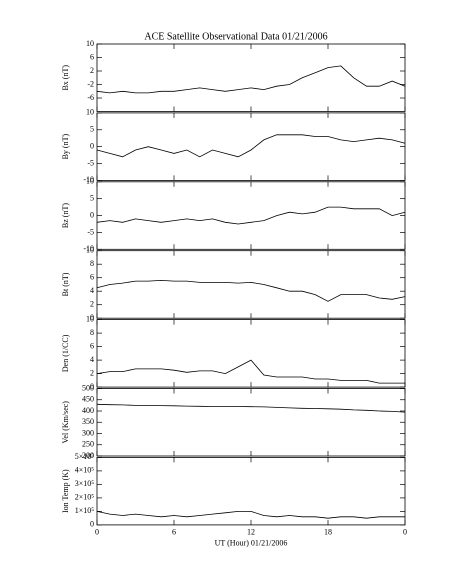 Image resolution: width=453 pixels, height=566 pixels. Describe the element at coordinates (85, 497) in the screenshot. I see `y-tick-label: 2×10⁵` at that location.